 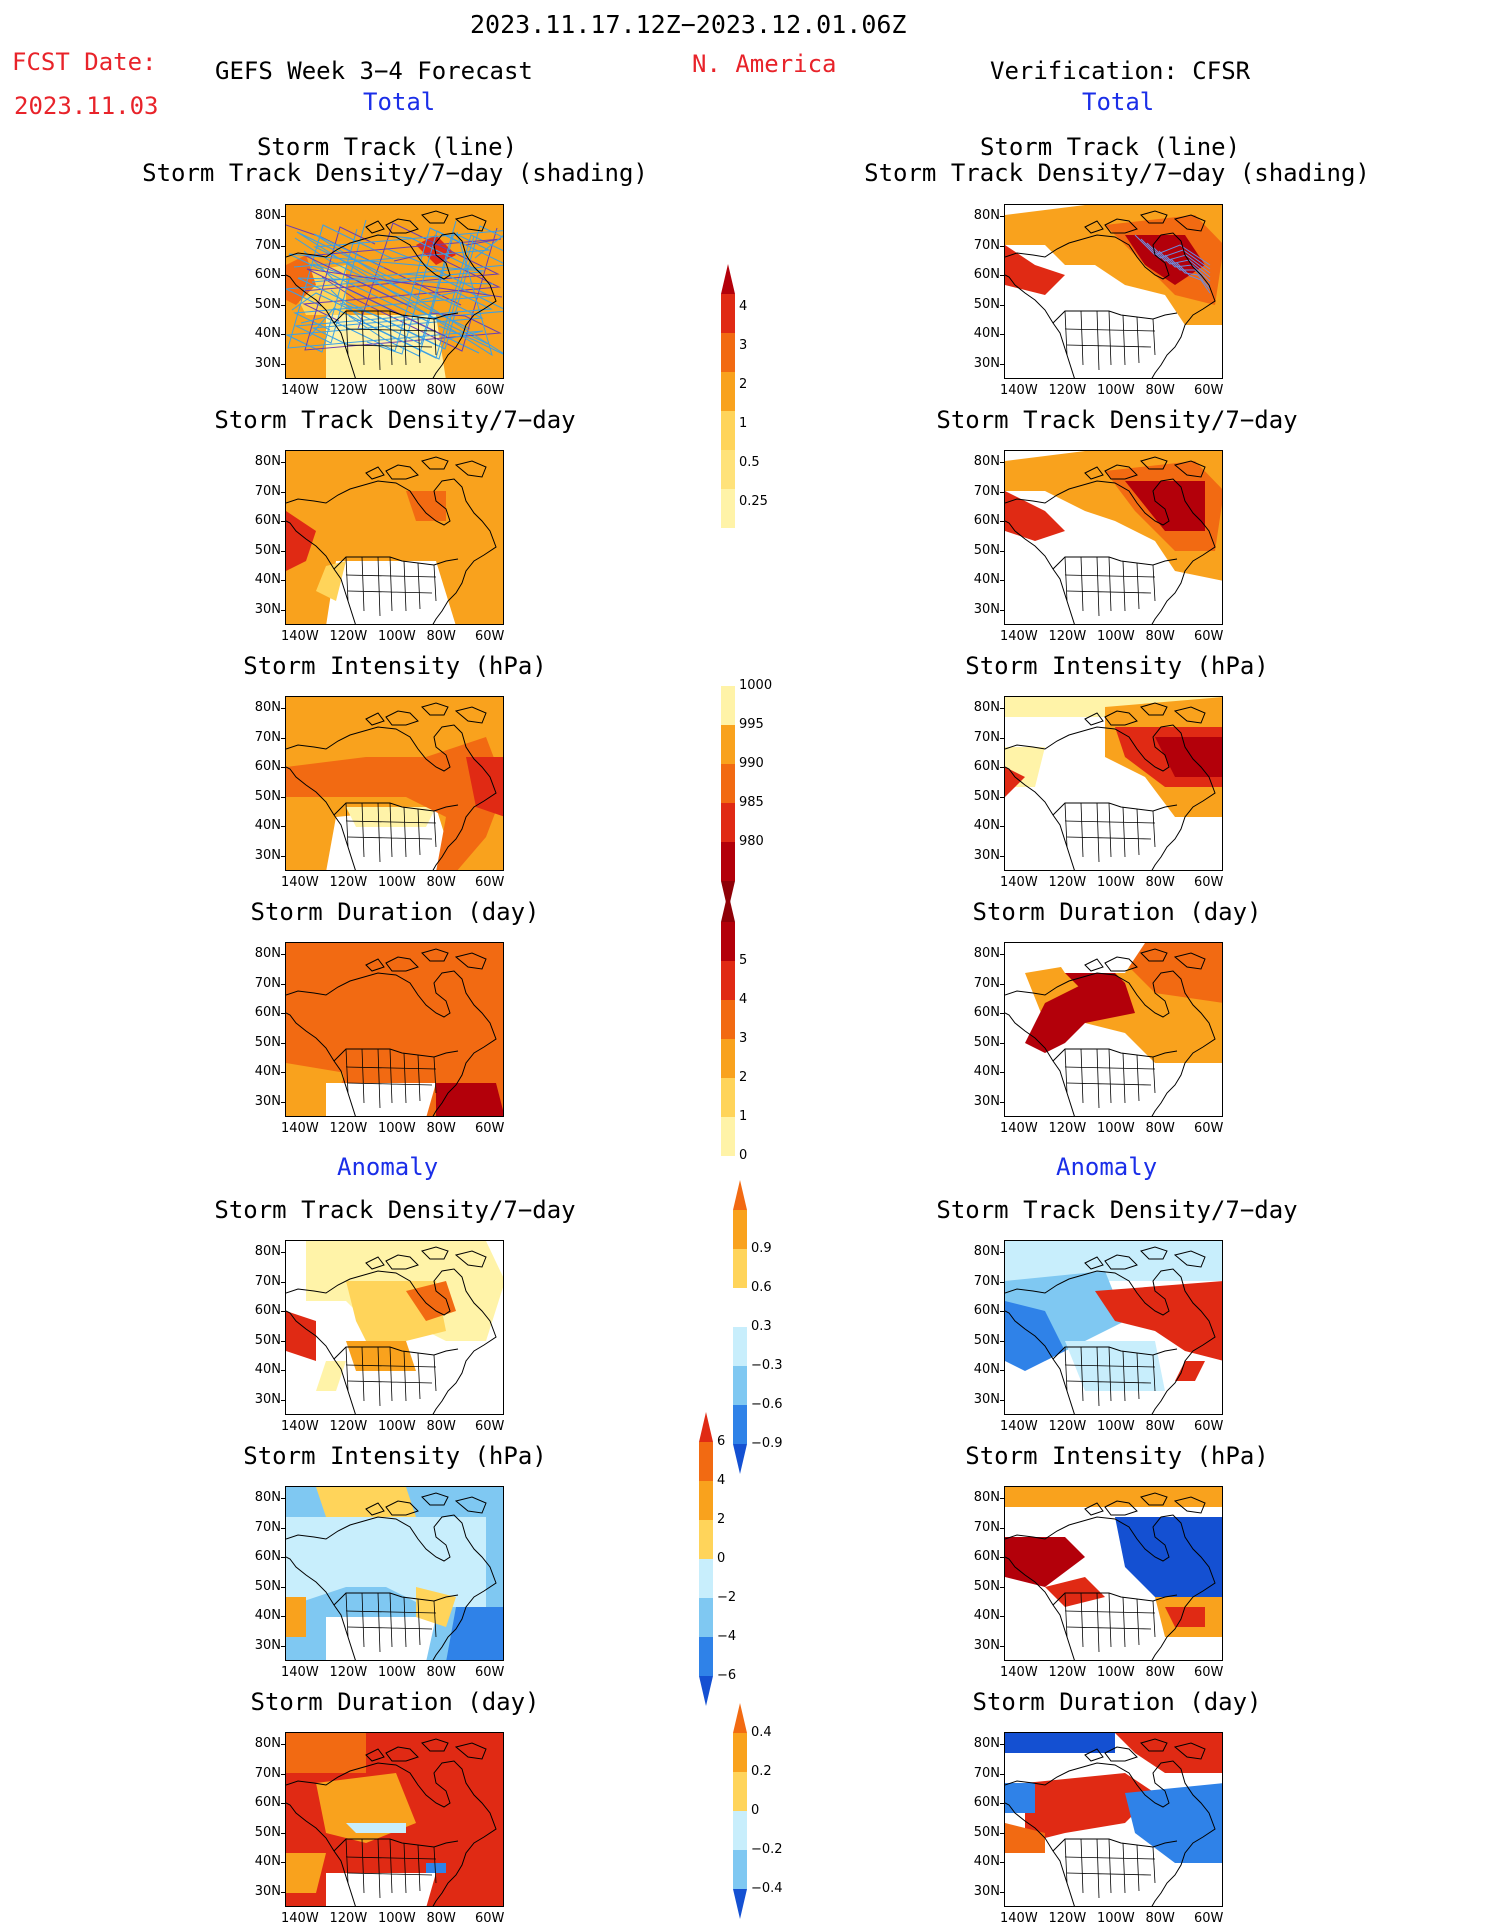 I want to click on total-left-label: Total, so click(x=399, y=102).